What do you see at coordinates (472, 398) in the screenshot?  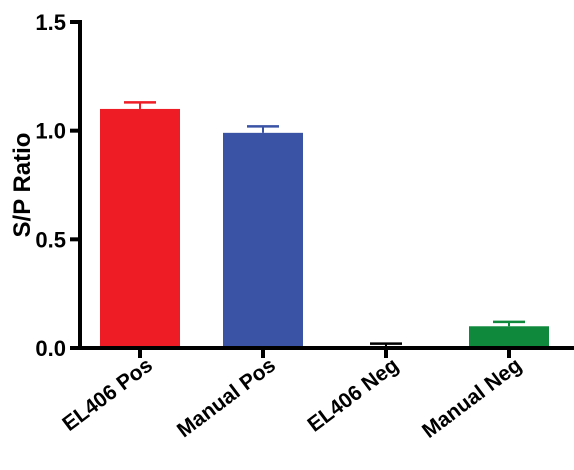 I see `x-tick-label: Manual Neg` at bounding box center [472, 398].